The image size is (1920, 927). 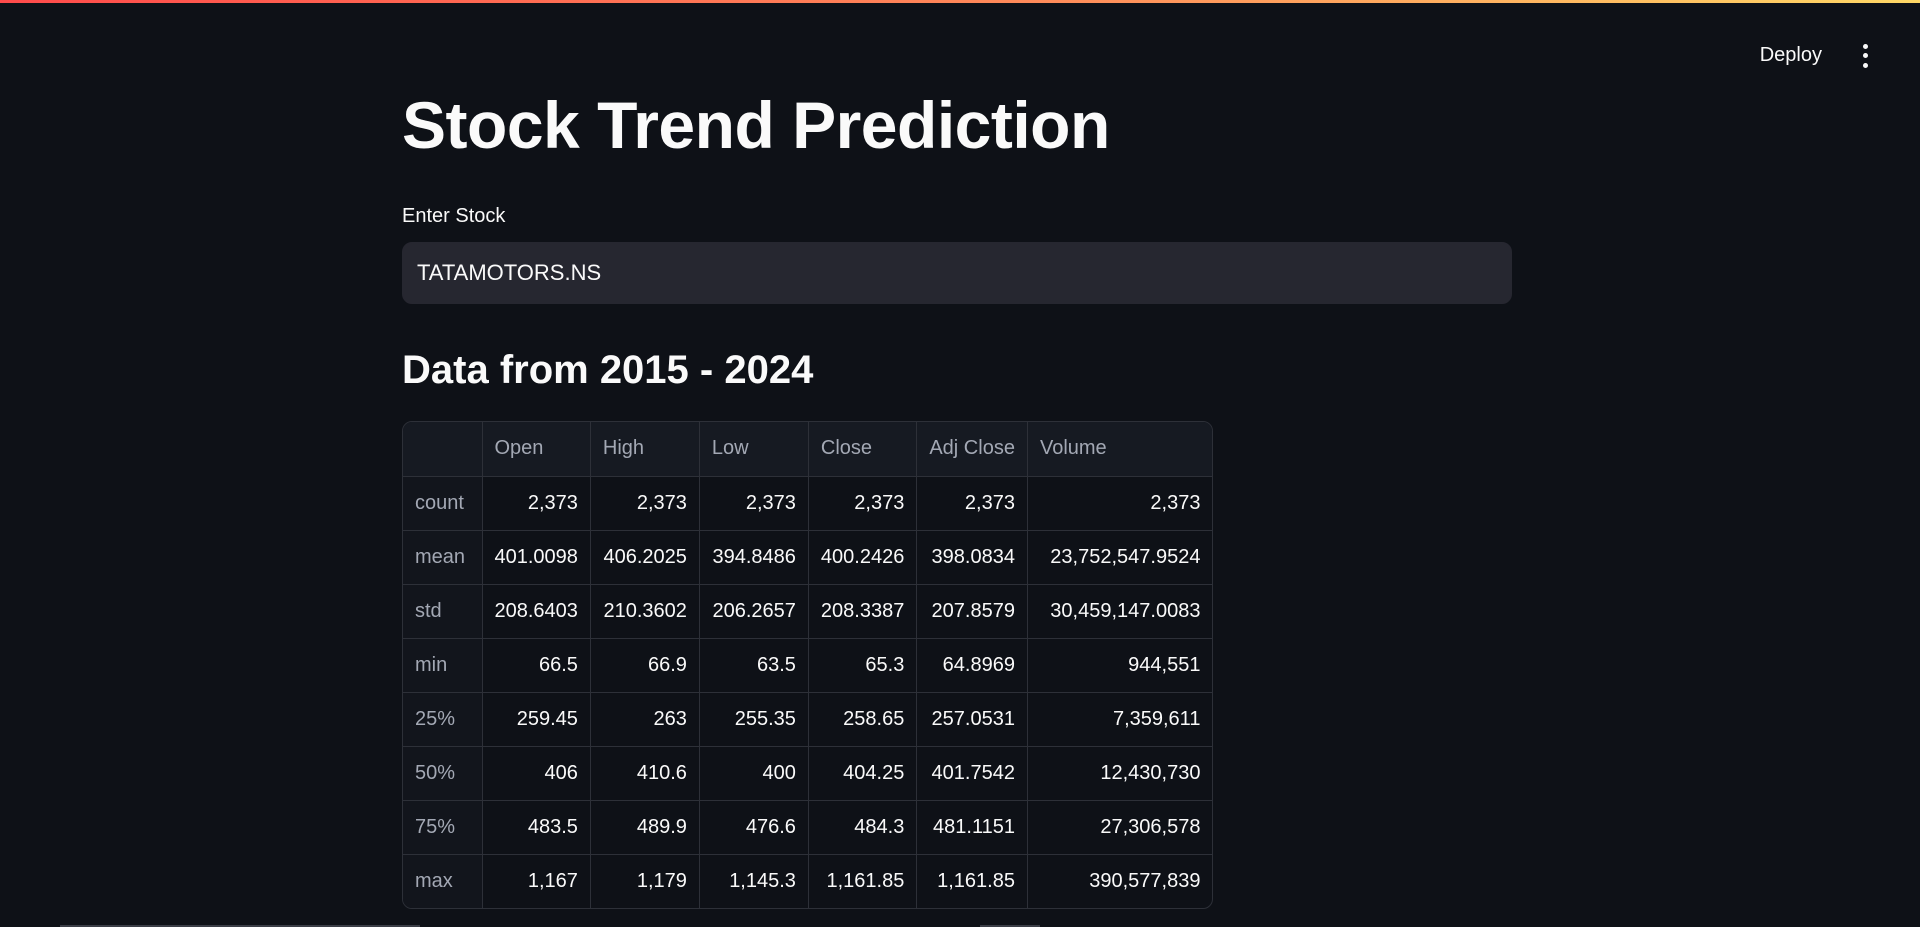 I want to click on table-cell: 207.8579, so click(x=972, y=611).